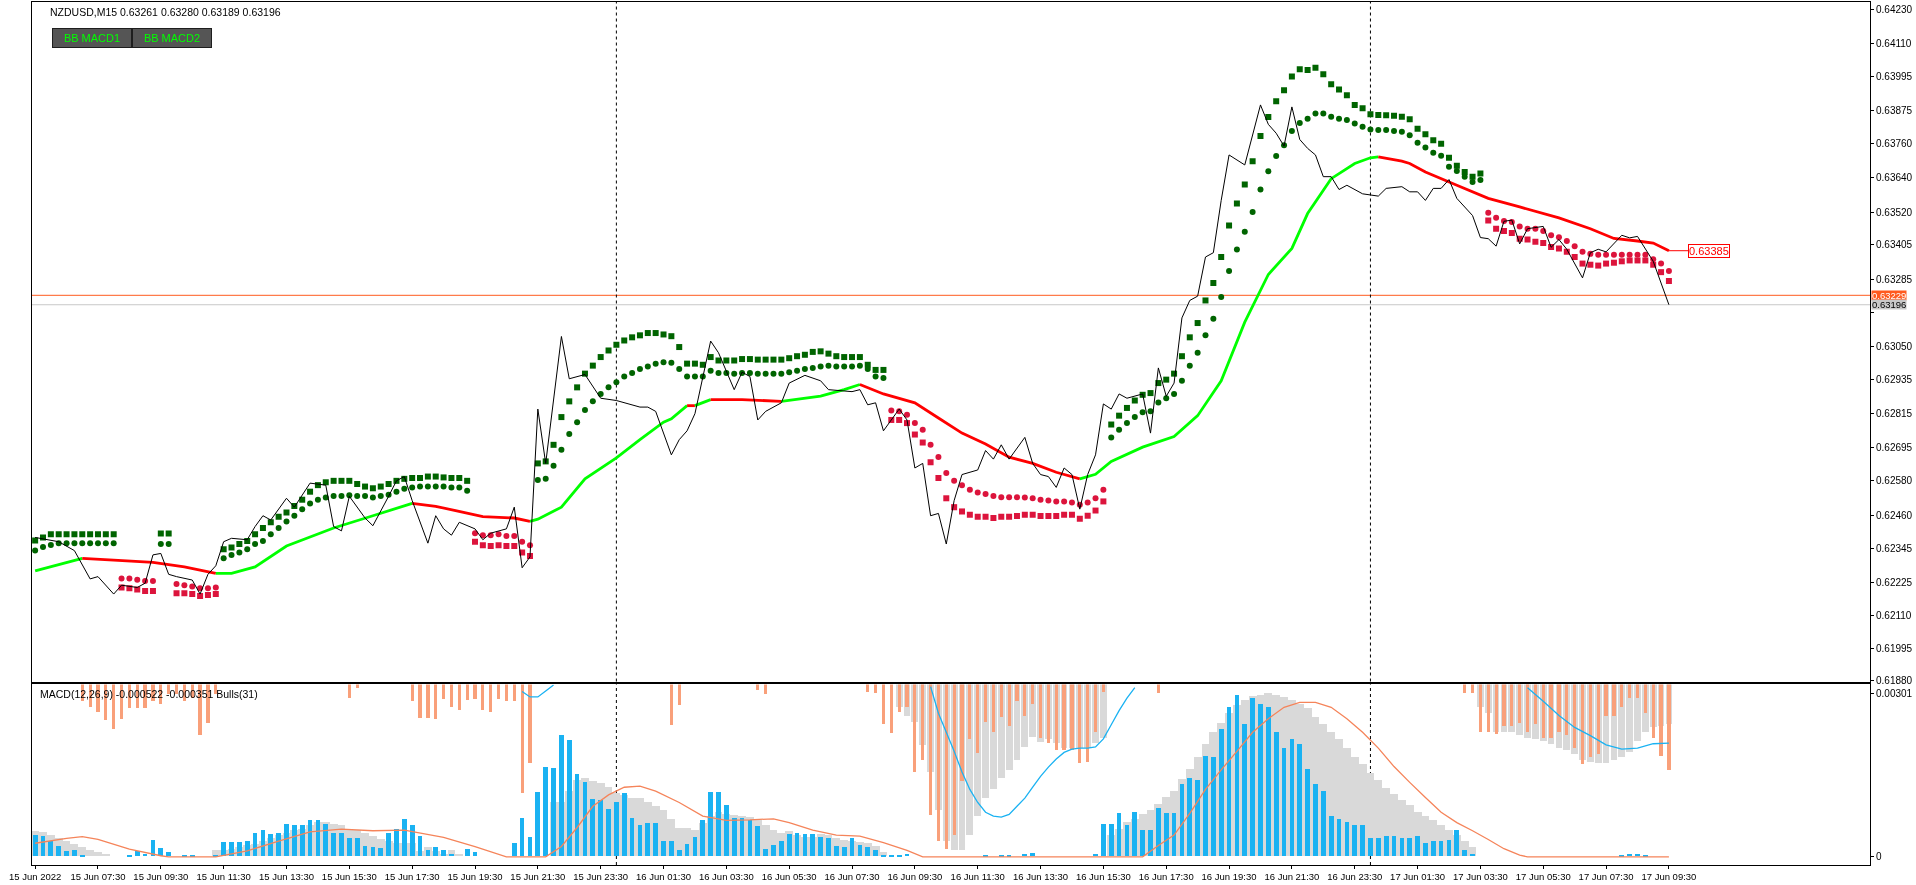  What do you see at coordinates (1894, 448) in the screenshot?
I see `y-tick-label: 0.62695` at bounding box center [1894, 448].